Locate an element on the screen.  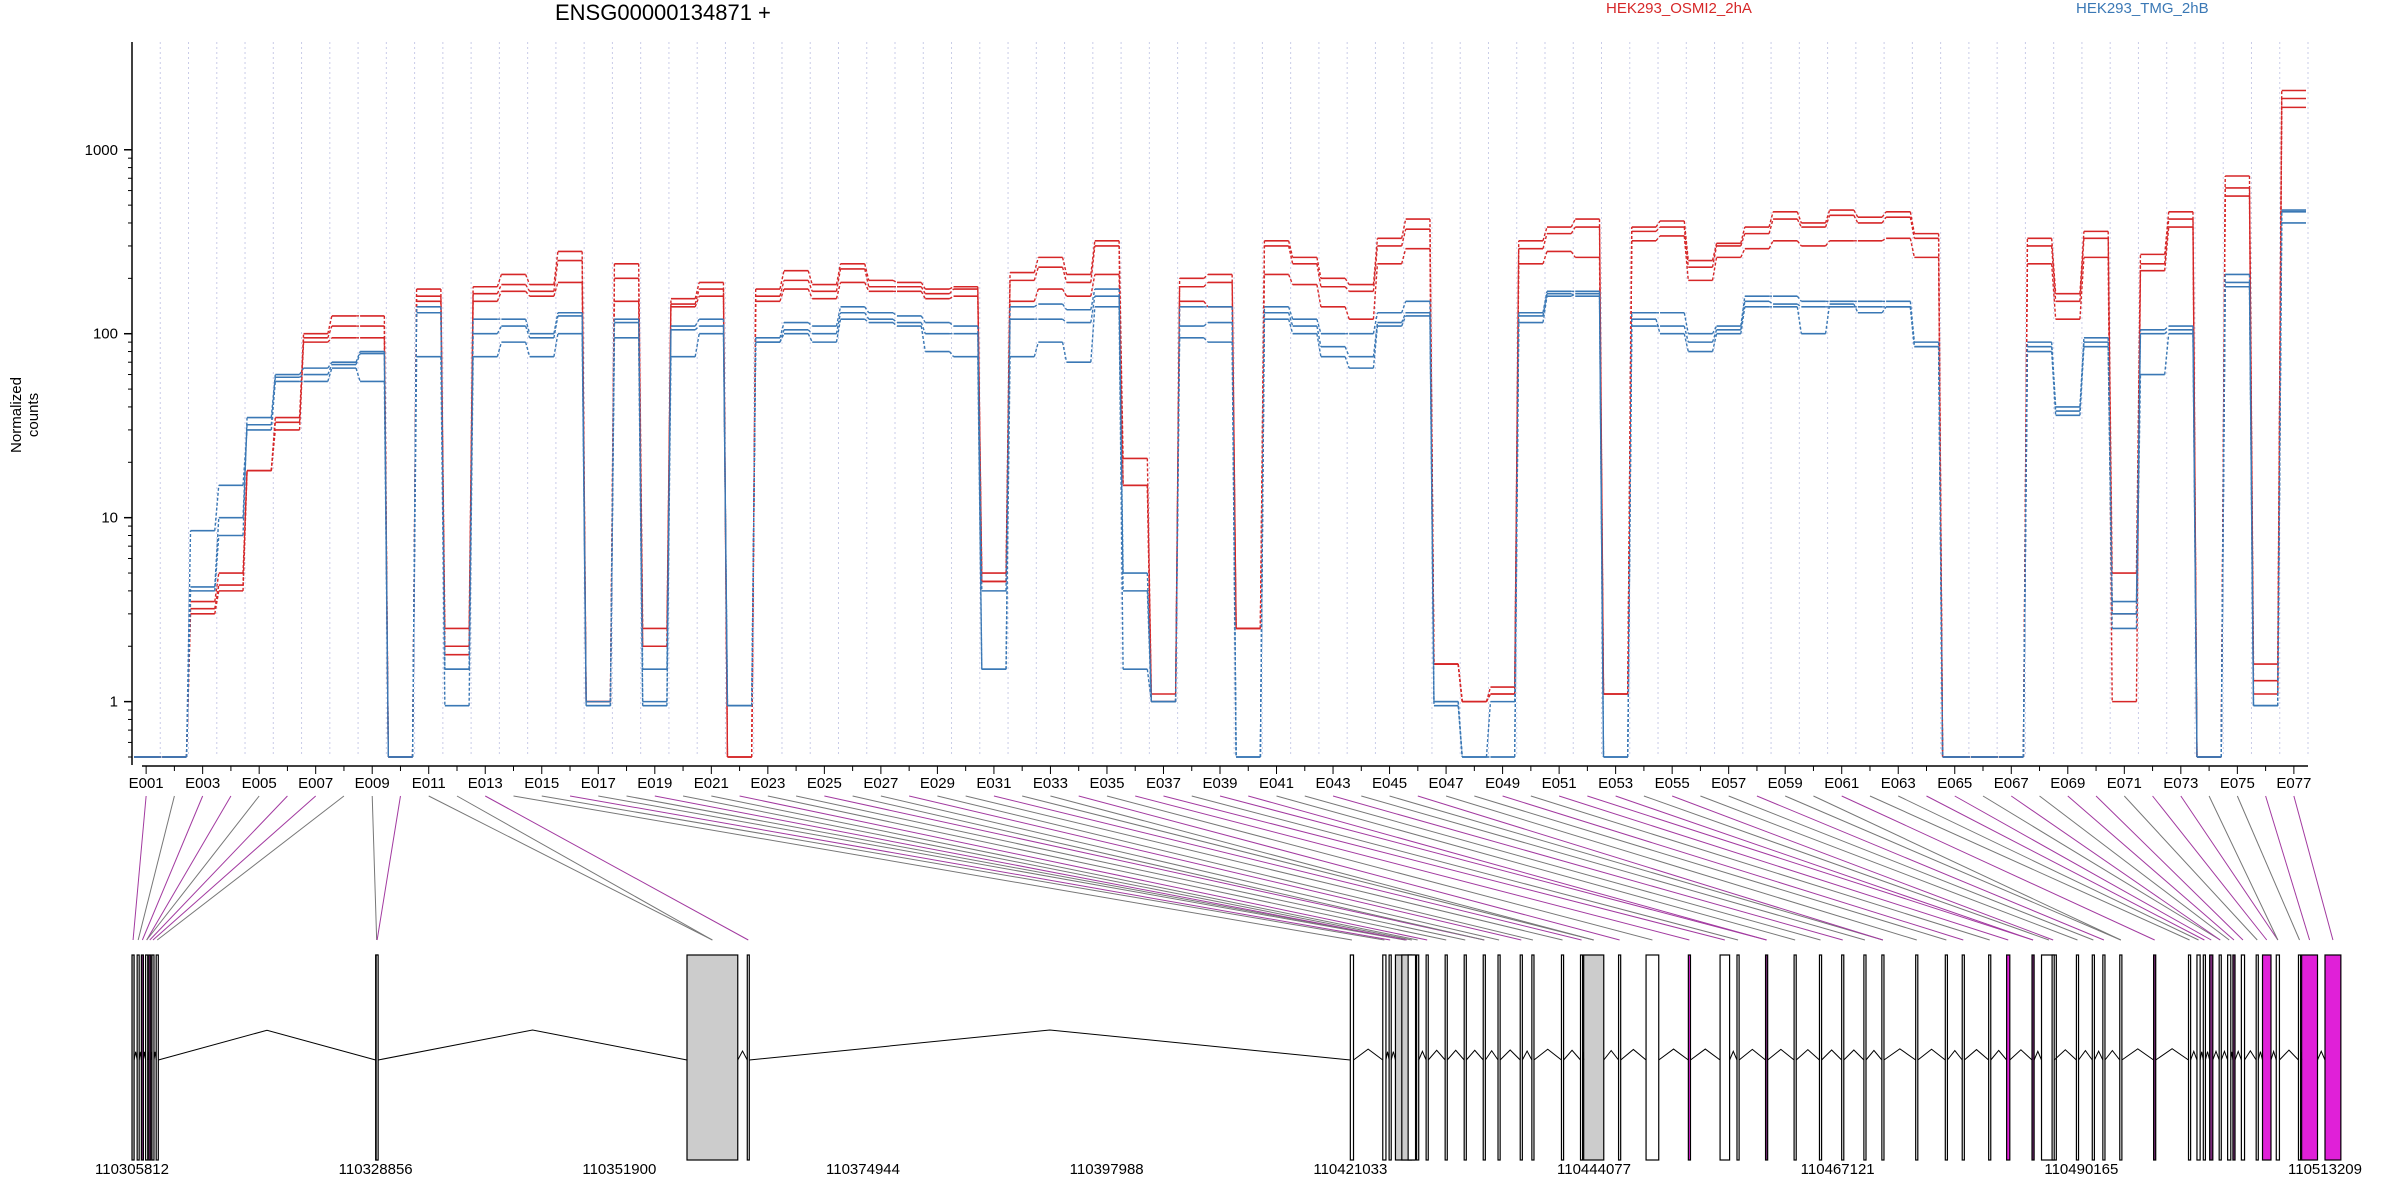
exon-tick-label: E031 is located at coordinates (993, 783).